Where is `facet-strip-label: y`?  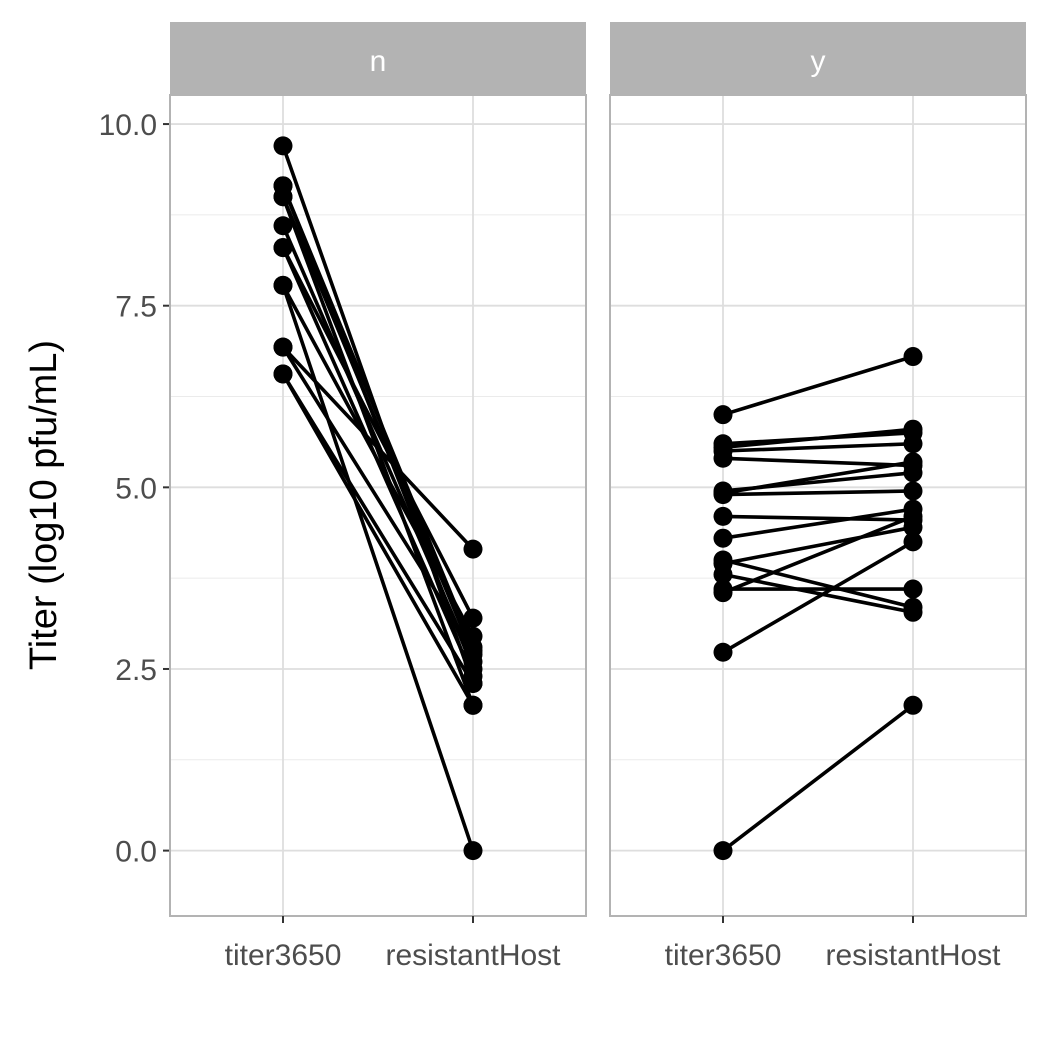
facet-strip-label: y is located at coordinates (818, 61).